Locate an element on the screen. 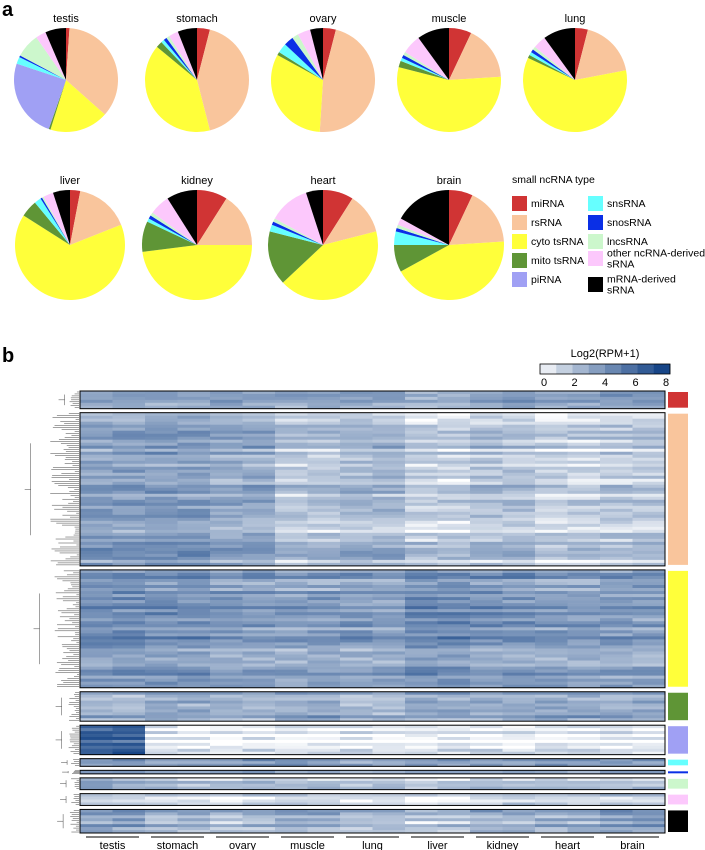 The width and height of the screenshot is (705, 850). legend-label: lncsRNA is located at coordinates (627, 242).